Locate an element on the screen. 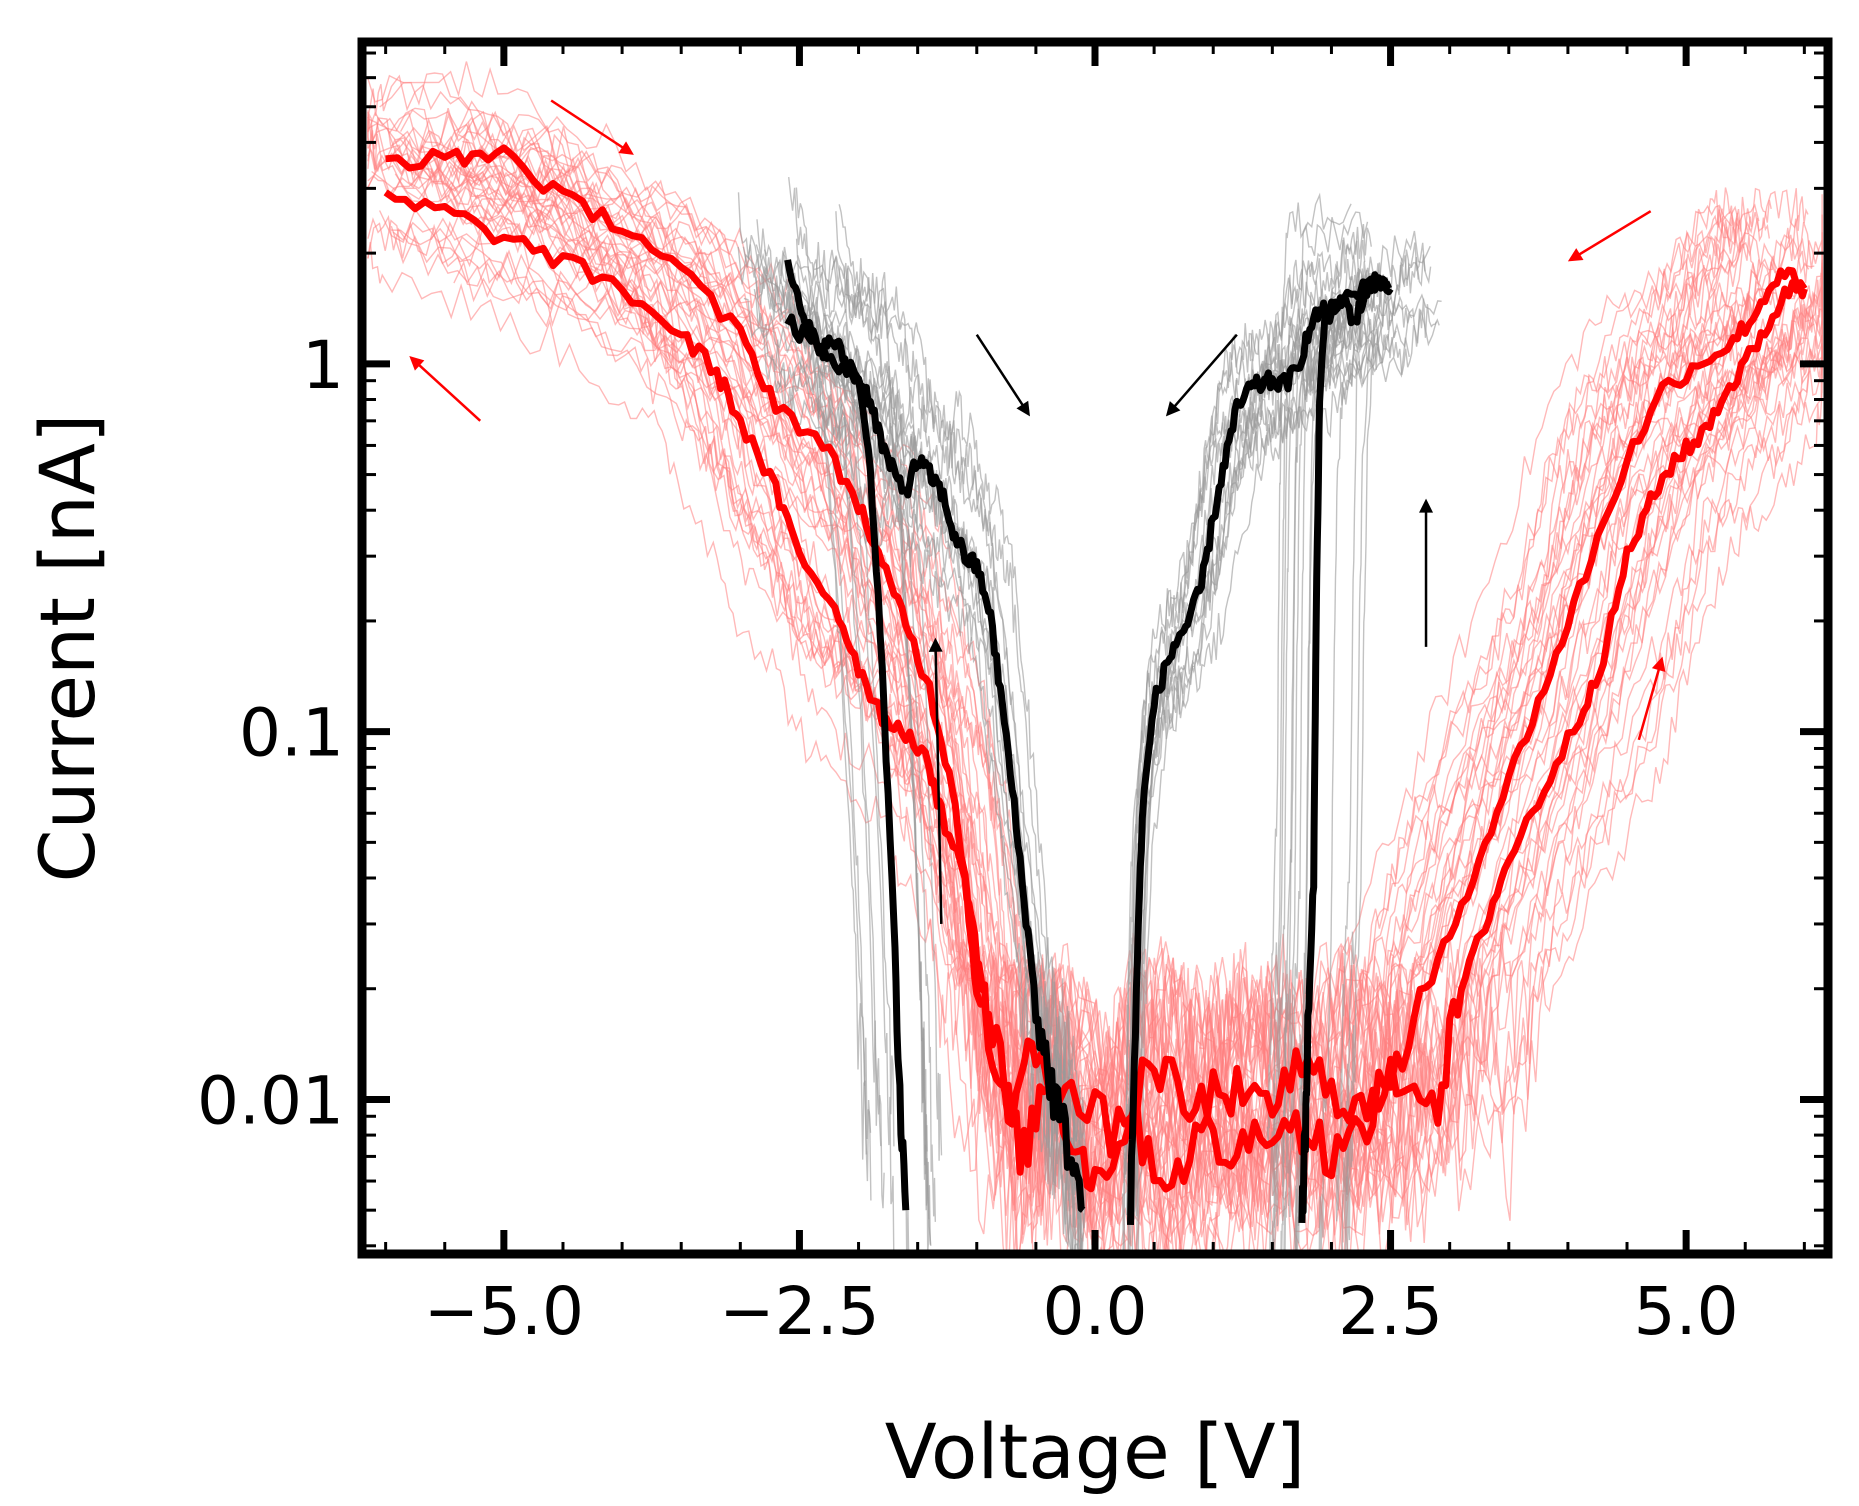  x-tick-label: 0.0 is located at coordinates (1095, 1311).